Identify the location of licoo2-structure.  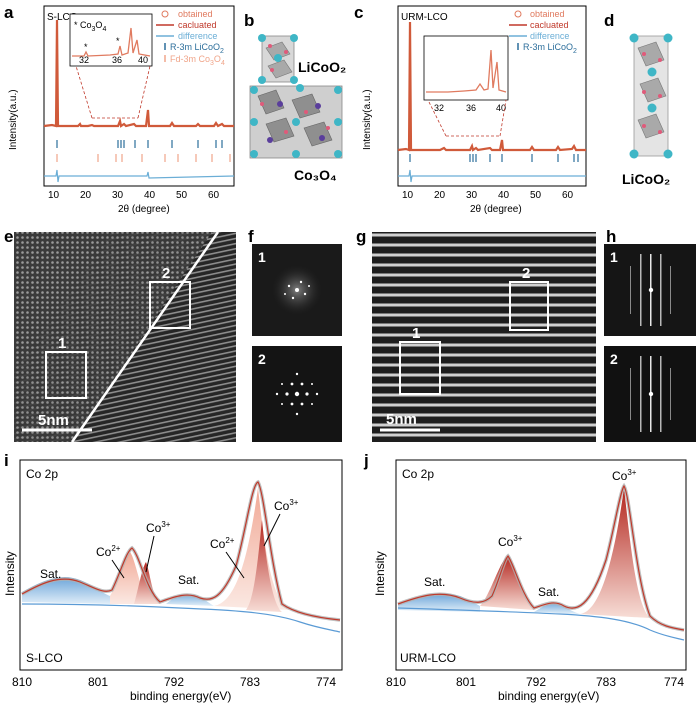
(651, 96).